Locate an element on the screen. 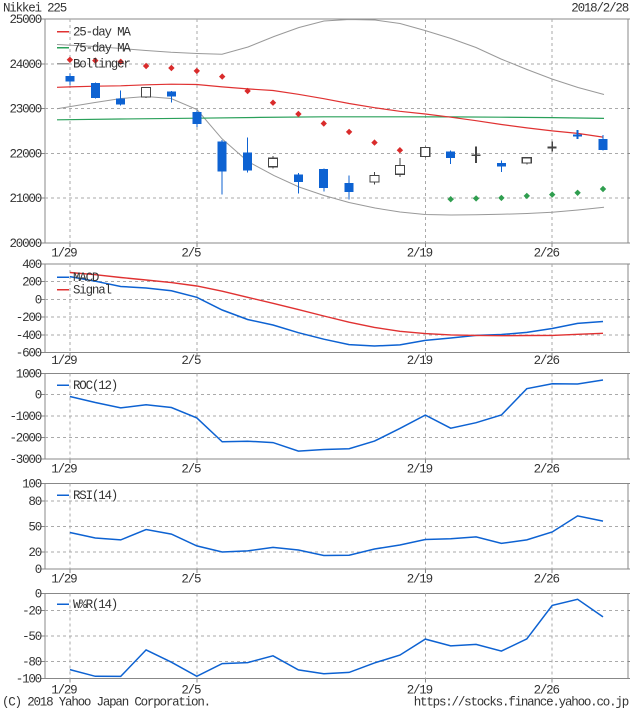 The width and height of the screenshot is (630, 714). svg-text: -20 is located at coordinates (32, 611).